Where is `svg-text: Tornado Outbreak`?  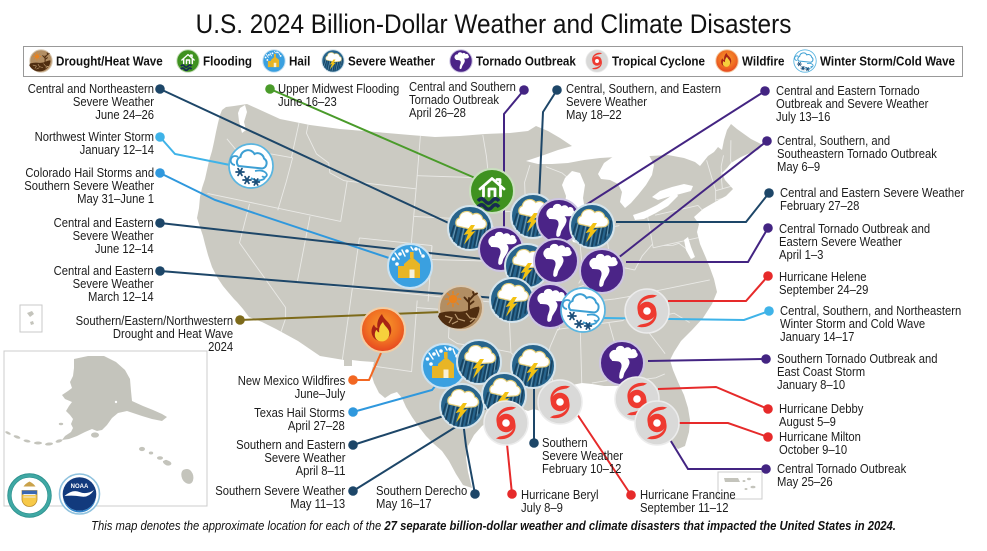 svg-text: Tornado Outbreak is located at coordinates (526, 61).